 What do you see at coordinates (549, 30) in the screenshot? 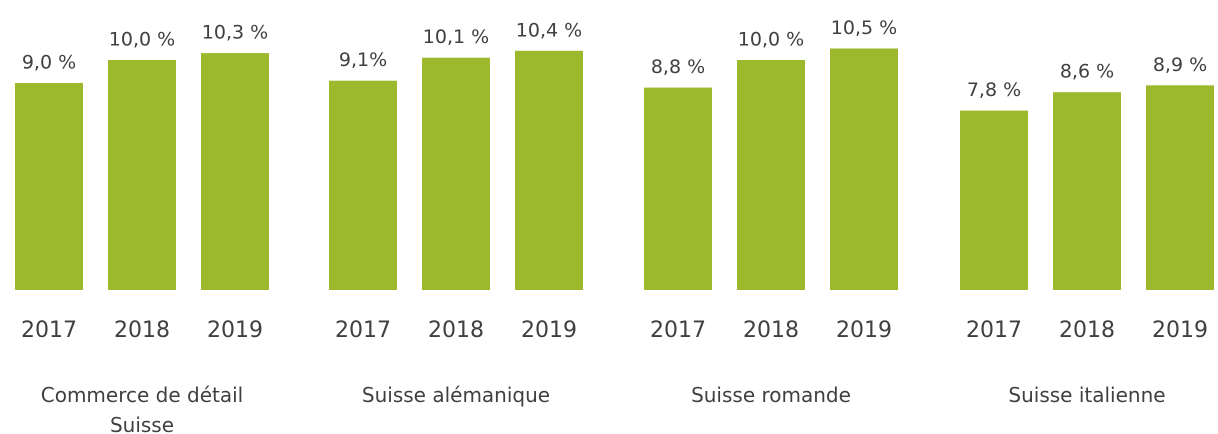
I see `value-label: 10,4 %` at bounding box center [549, 30].